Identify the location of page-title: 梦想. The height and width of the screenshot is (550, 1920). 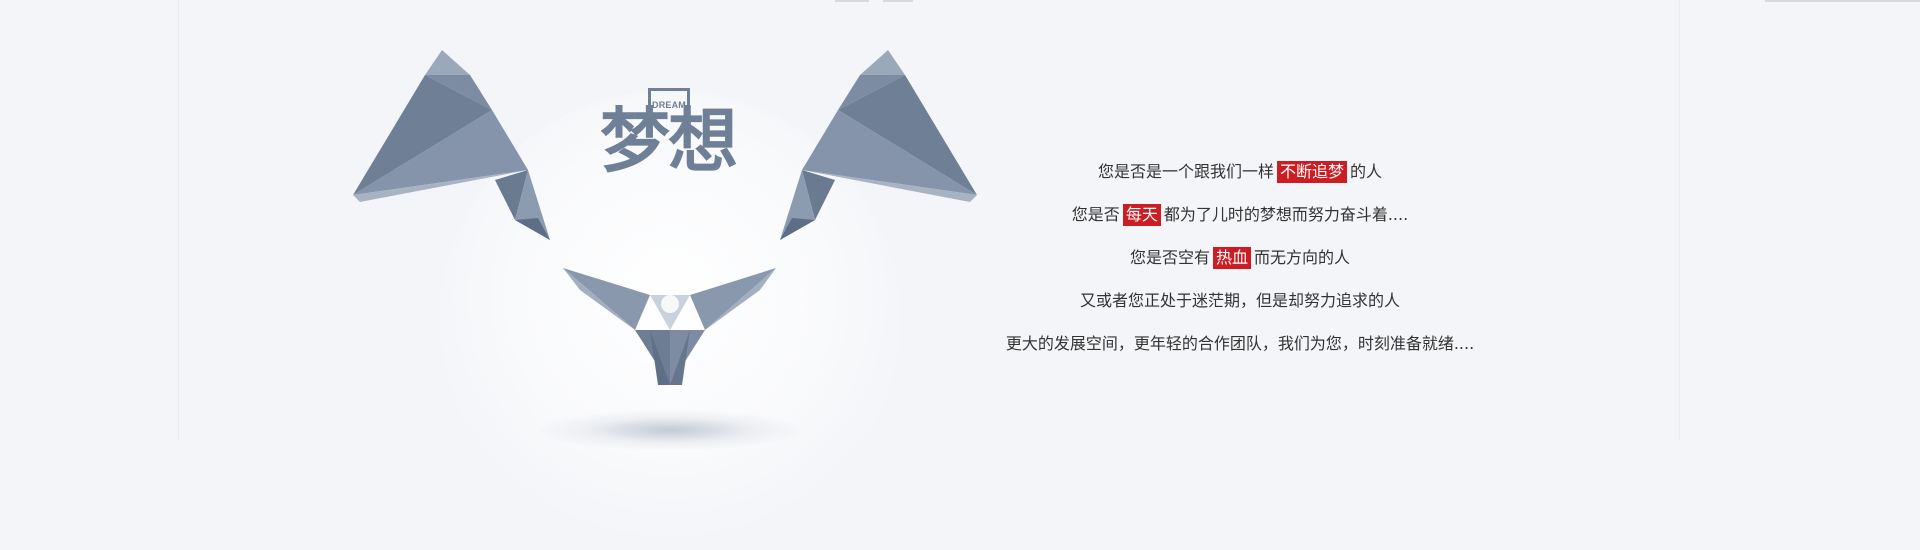
(669, 141).